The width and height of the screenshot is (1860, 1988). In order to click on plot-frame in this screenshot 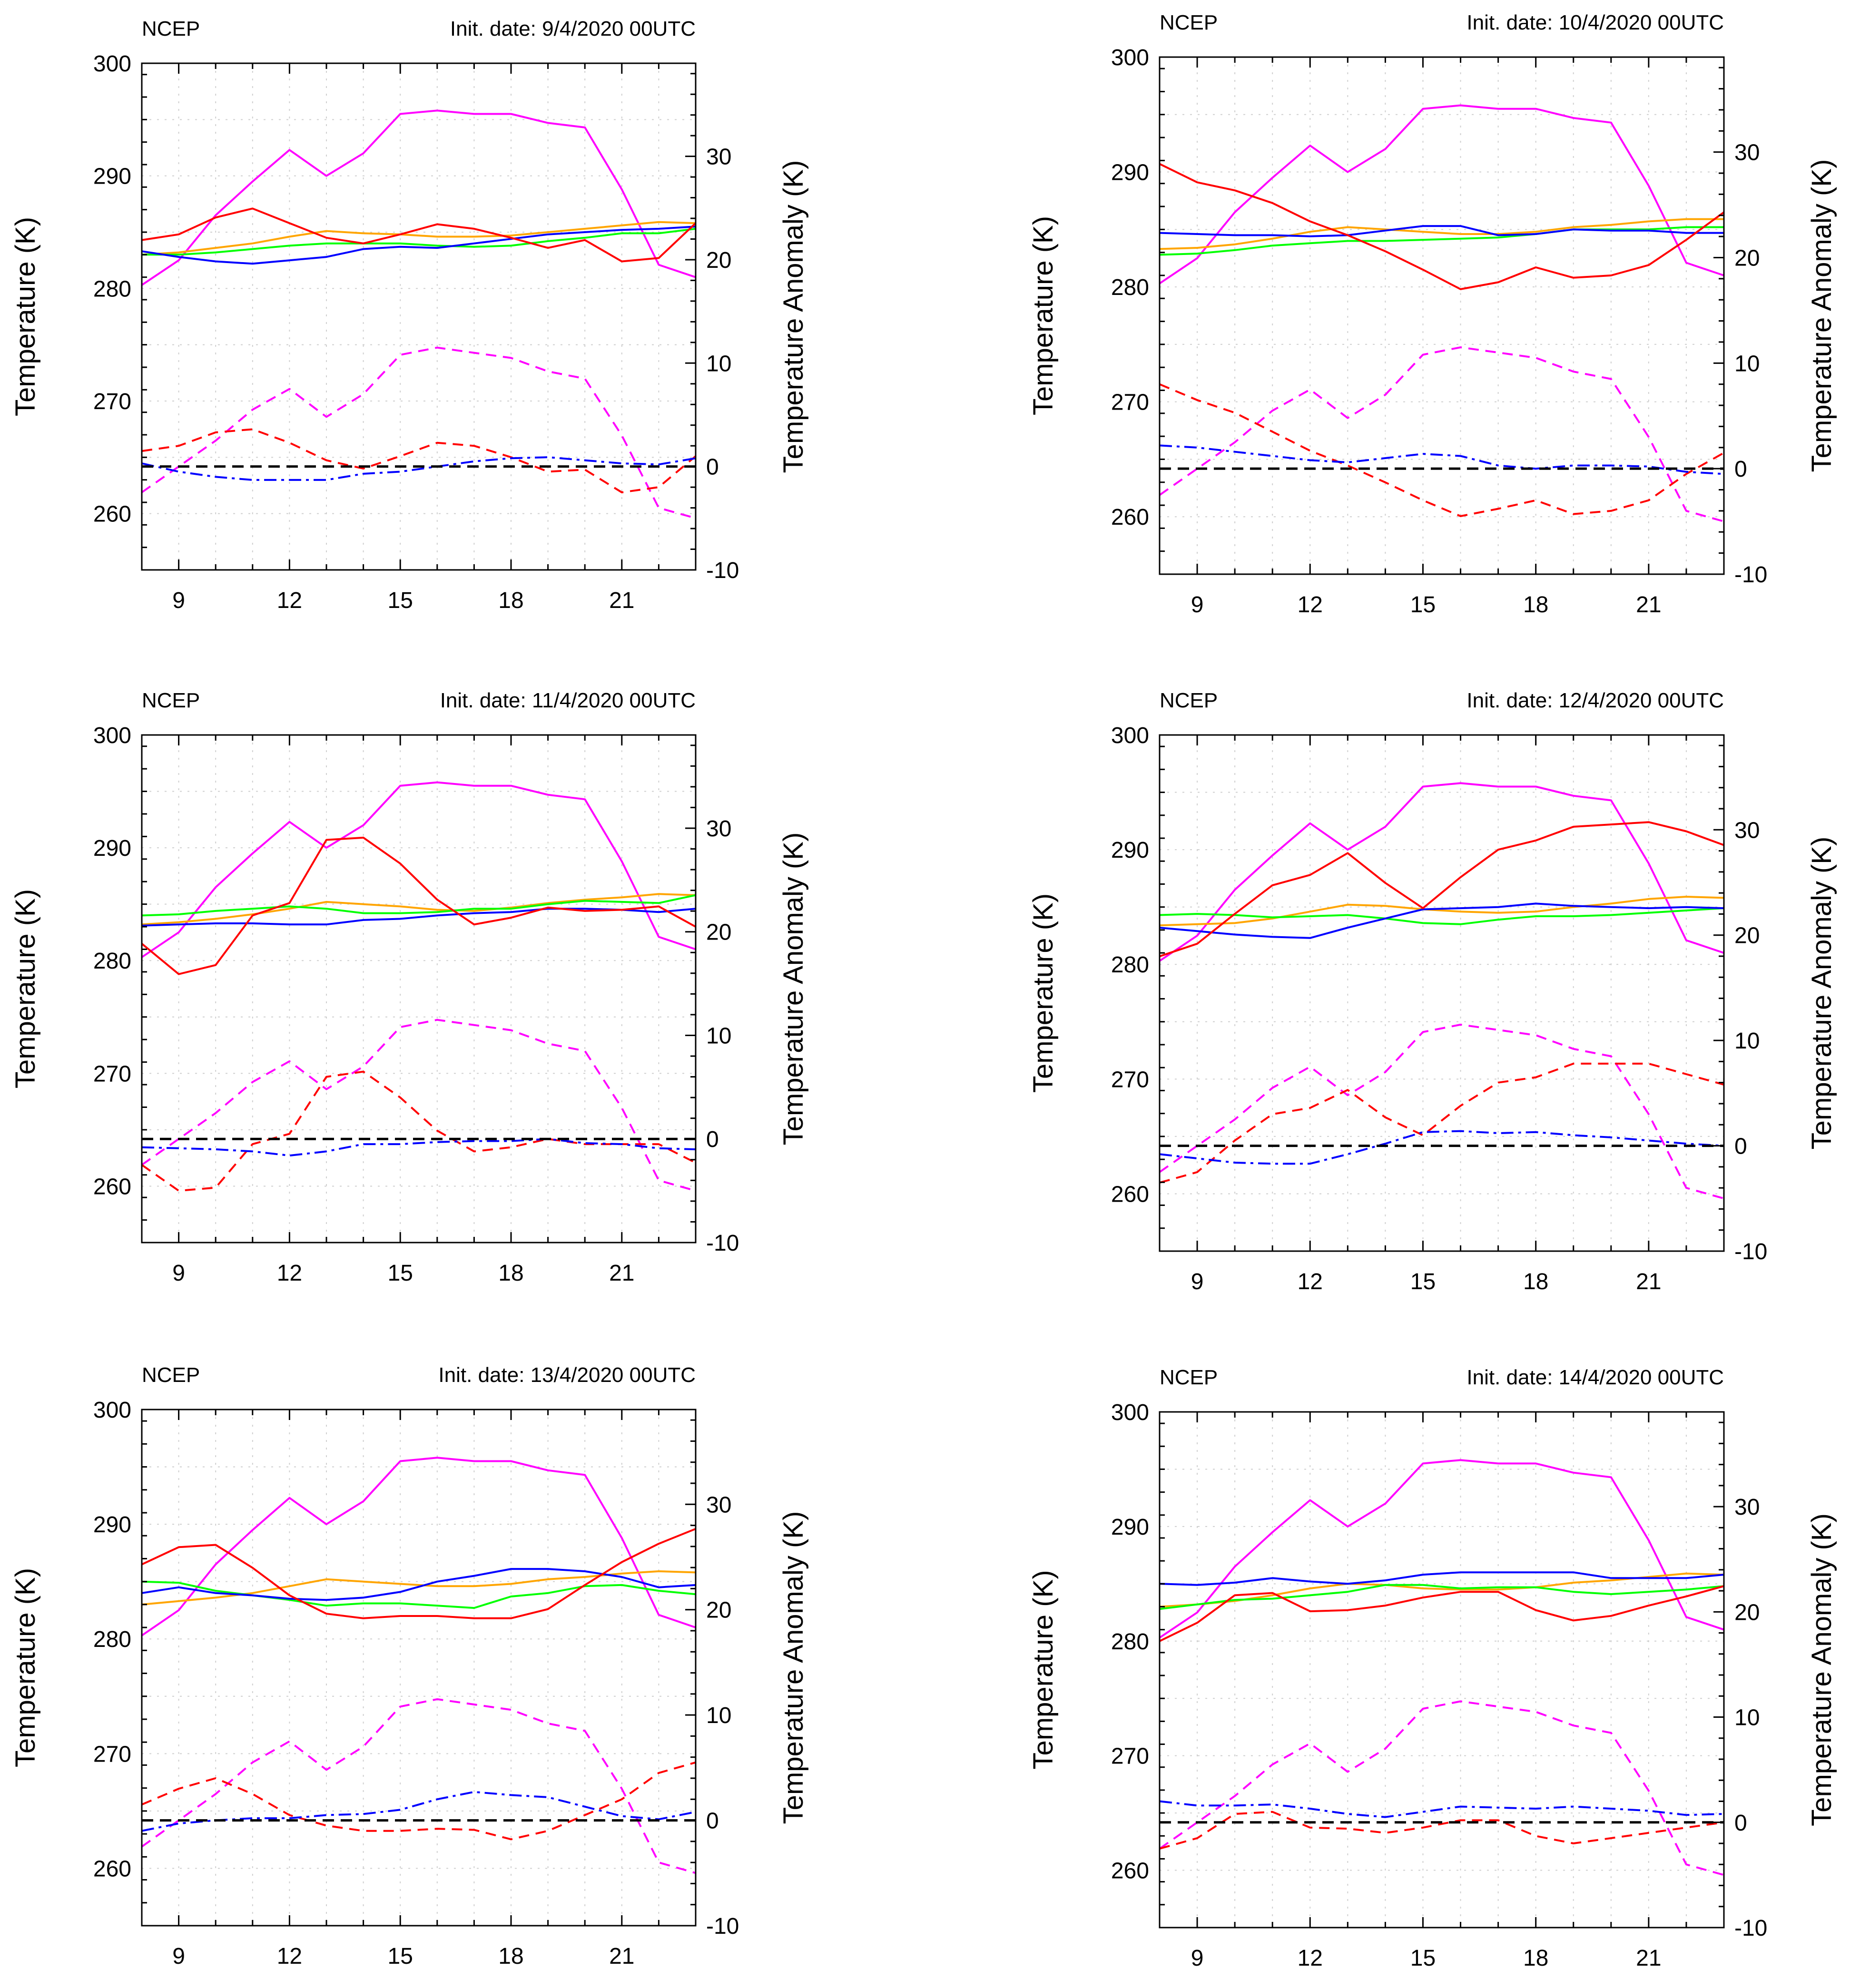, I will do `click(419, 317)`.